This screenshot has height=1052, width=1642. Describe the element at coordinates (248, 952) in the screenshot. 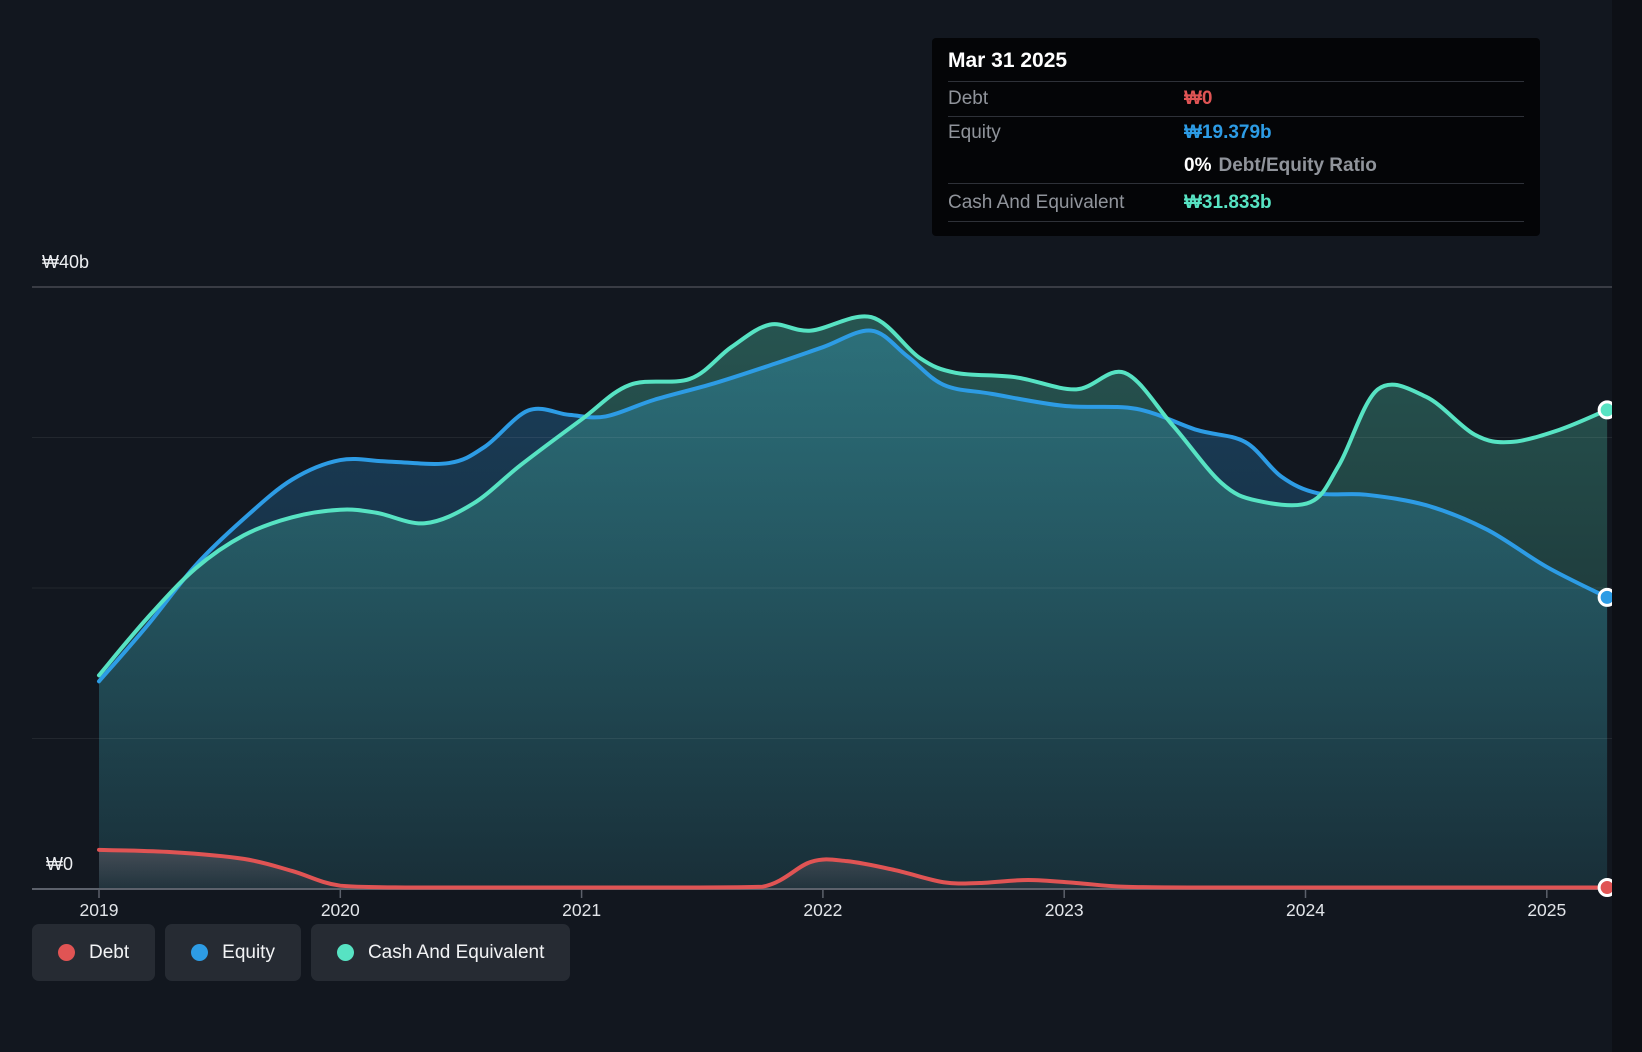

I see `legend-equity-label: Equity` at that location.